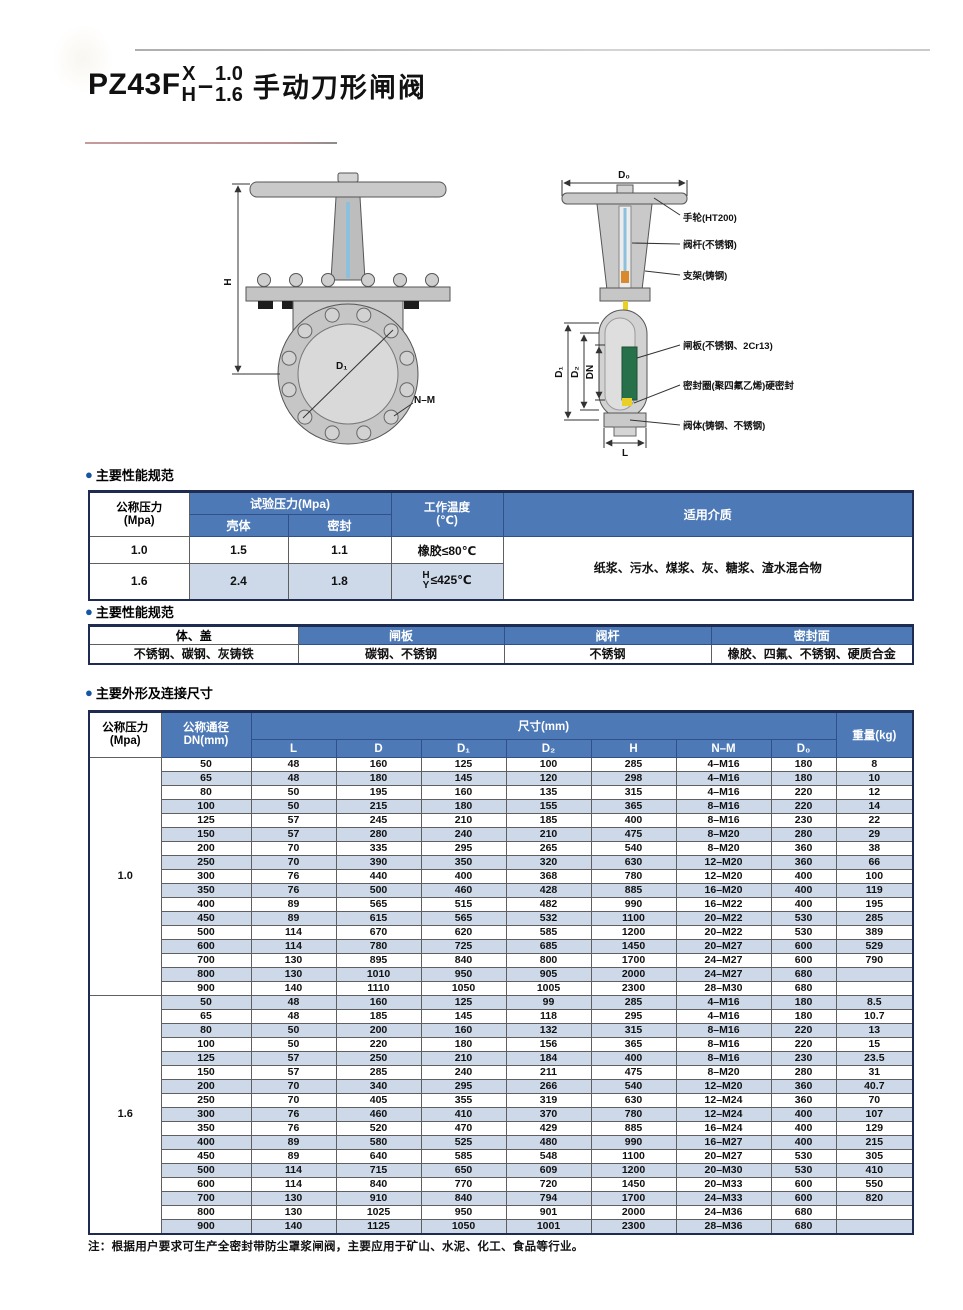 The height and width of the screenshot is (1310, 963). Describe the element at coordinates (501, 1198) in the screenshot. I see `dimension-row: 700 130 910 840 794 1700 24–M33 600 820` at that location.